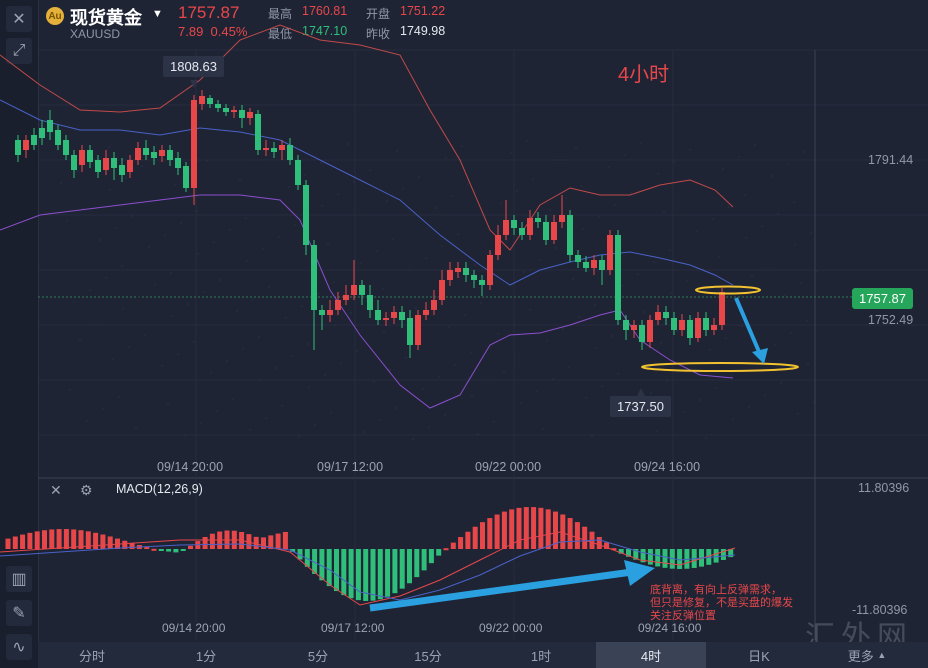 The height and width of the screenshot is (668, 928). Describe the element at coordinates (368, 570) in the screenshot. I see `macd-dea-line` at that location.